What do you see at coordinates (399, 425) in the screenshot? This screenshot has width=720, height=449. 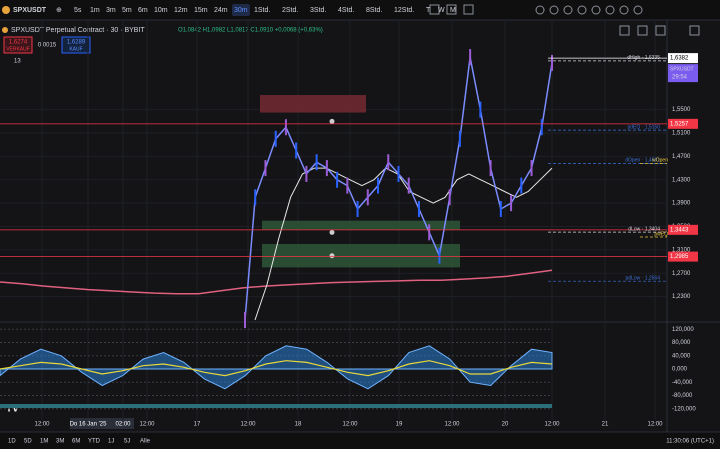 I see `x-tick-label: 19` at bounding box center [399, 425].